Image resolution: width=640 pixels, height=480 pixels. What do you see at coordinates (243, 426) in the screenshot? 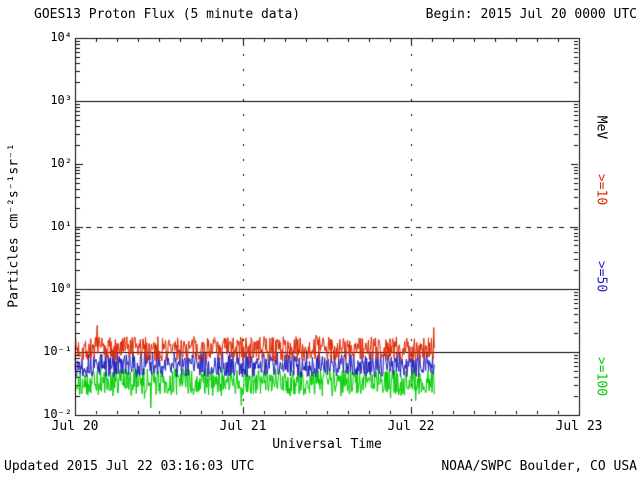
I see `x-tick-label: Jul 21` at bounding box center [243, 426].